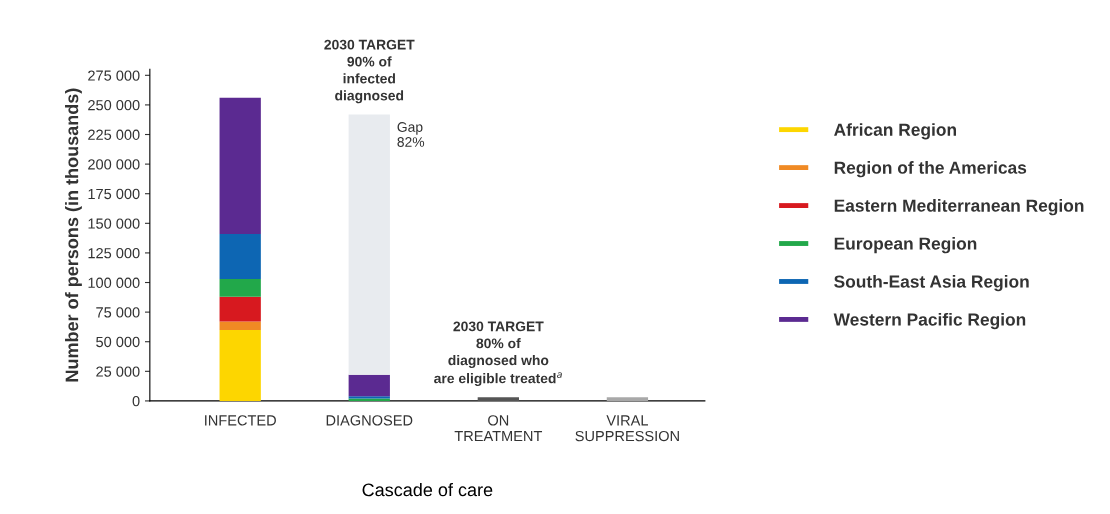 The height and width of the screenshot is (514, 1110). What do you see at coordinates (118, 371) in the screenshot?
I see `y-tick-label: 25 000` at bounding box center [118, 371].